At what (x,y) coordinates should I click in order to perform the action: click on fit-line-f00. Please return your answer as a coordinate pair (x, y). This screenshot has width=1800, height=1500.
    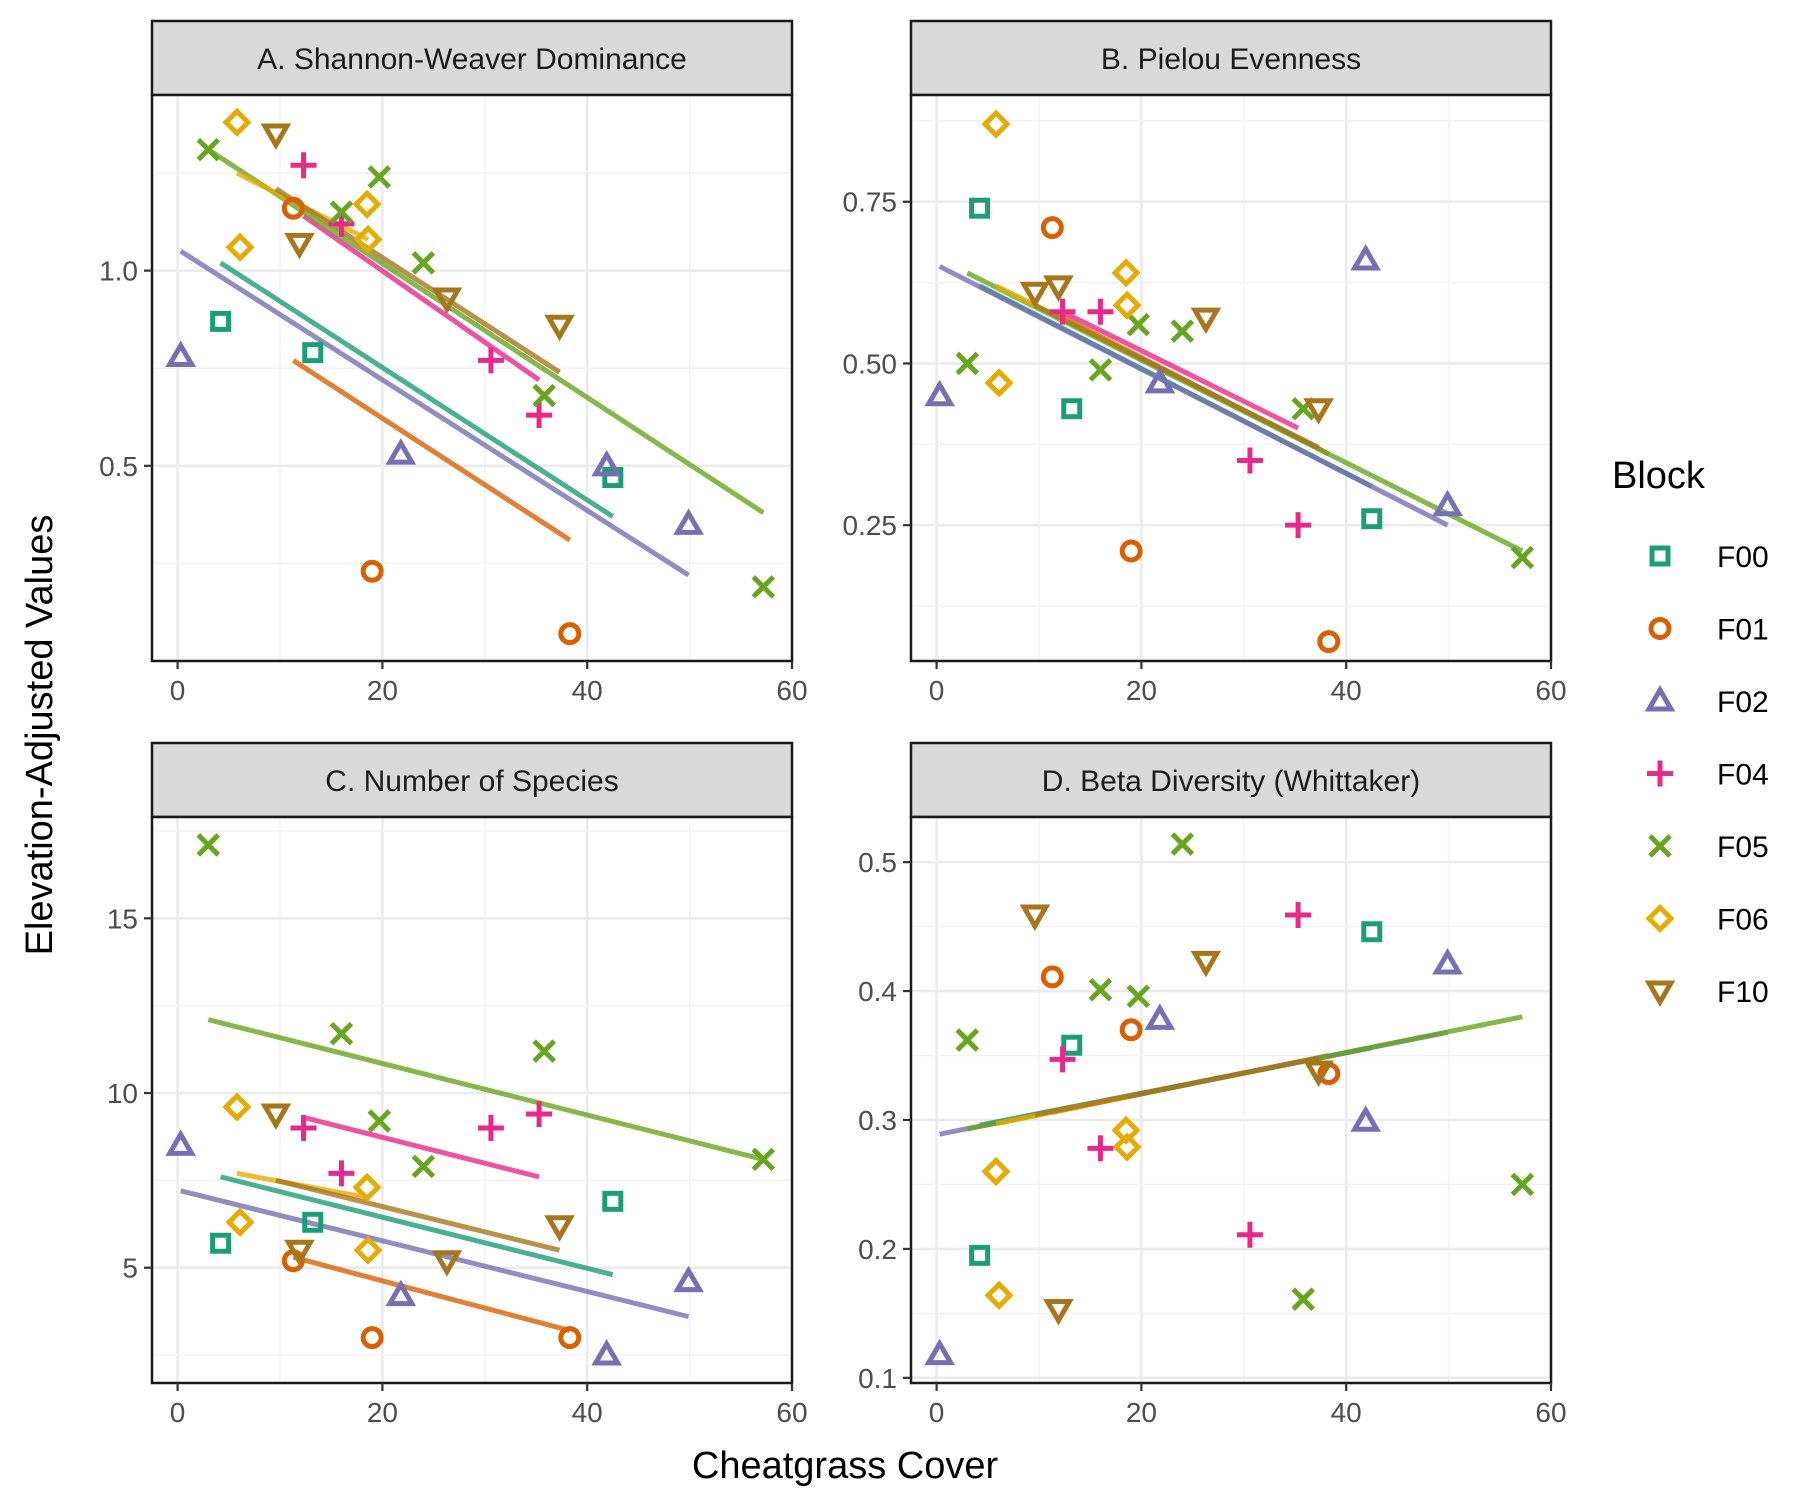
    Looking at the image, I should click on (417, 389).